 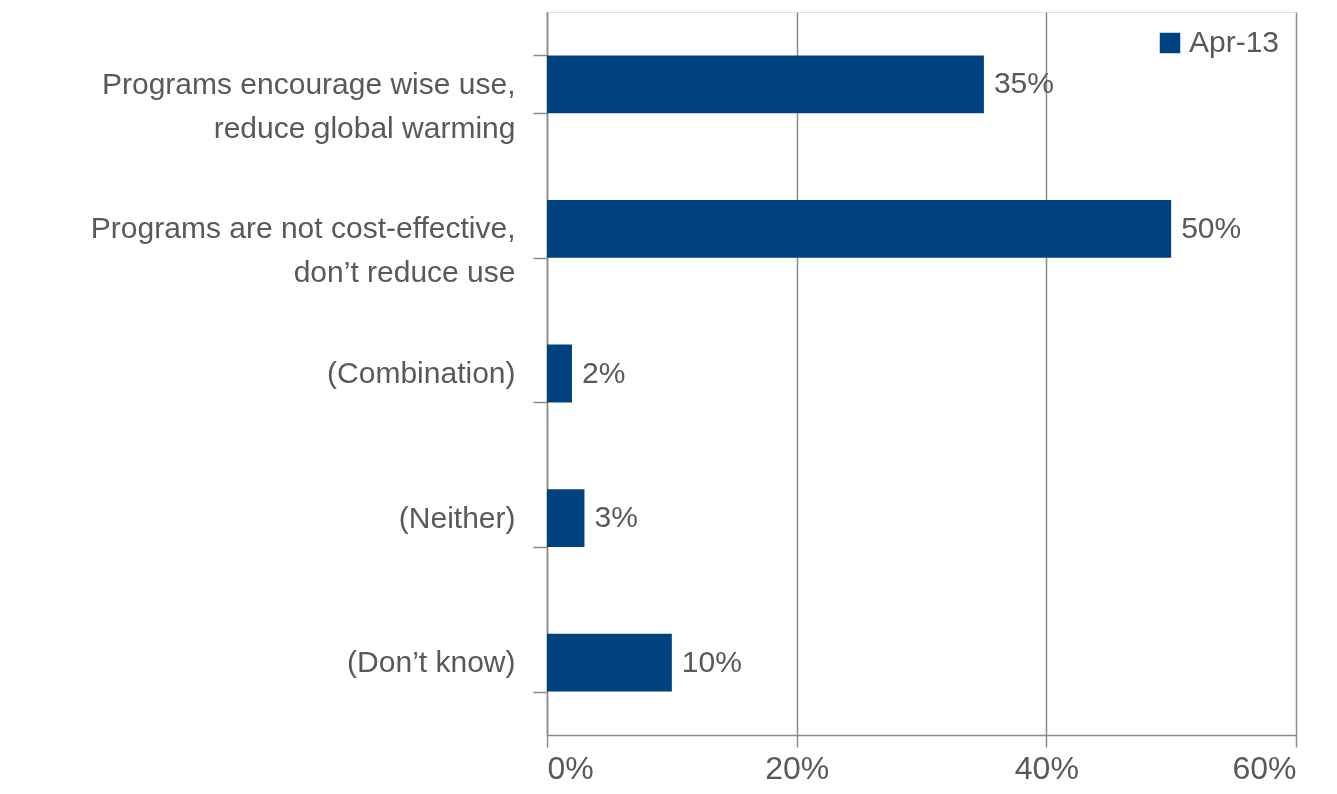 I want to click on y-tick-label: (Combination), so click(x=421, y=372).